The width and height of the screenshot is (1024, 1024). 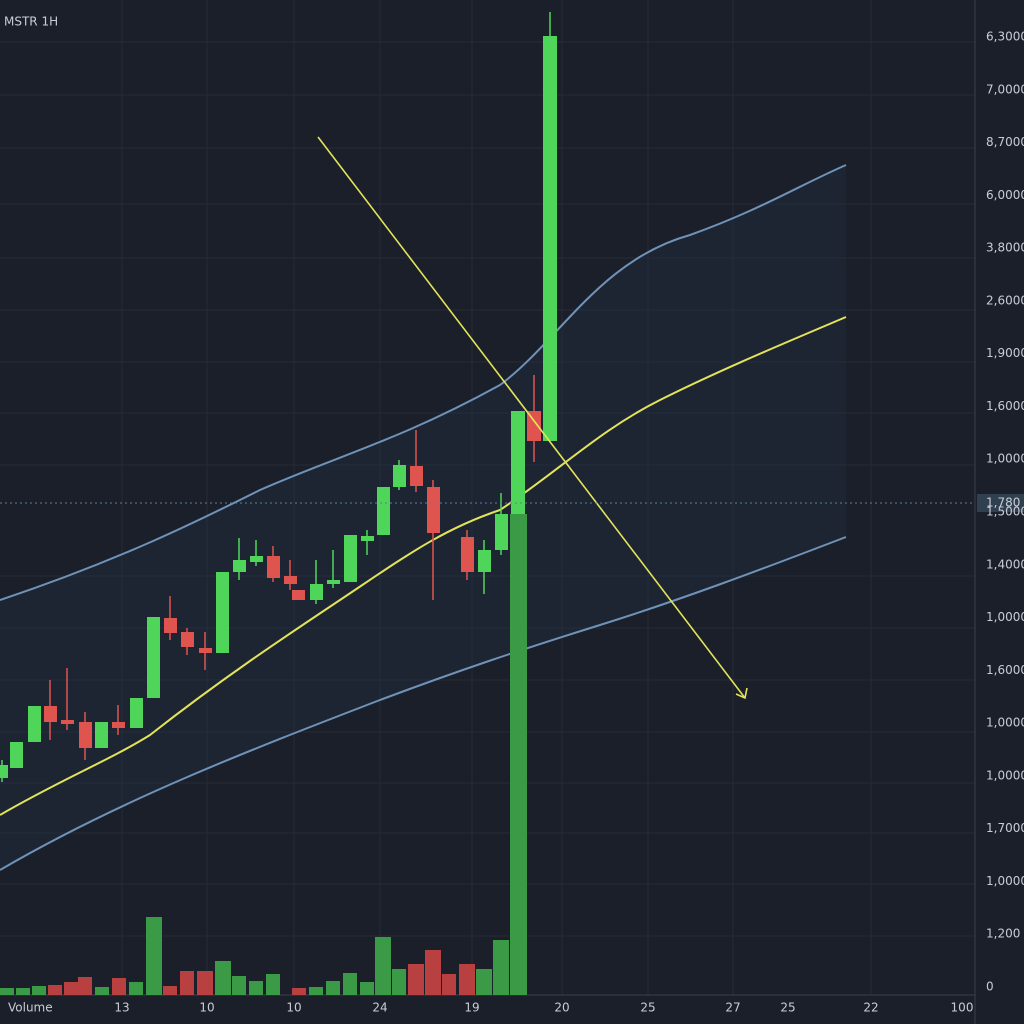 What do you see at coordinates (561, 1008) in the screenshot?
I see `time-label: 20` at bounding box center [561, 1008].